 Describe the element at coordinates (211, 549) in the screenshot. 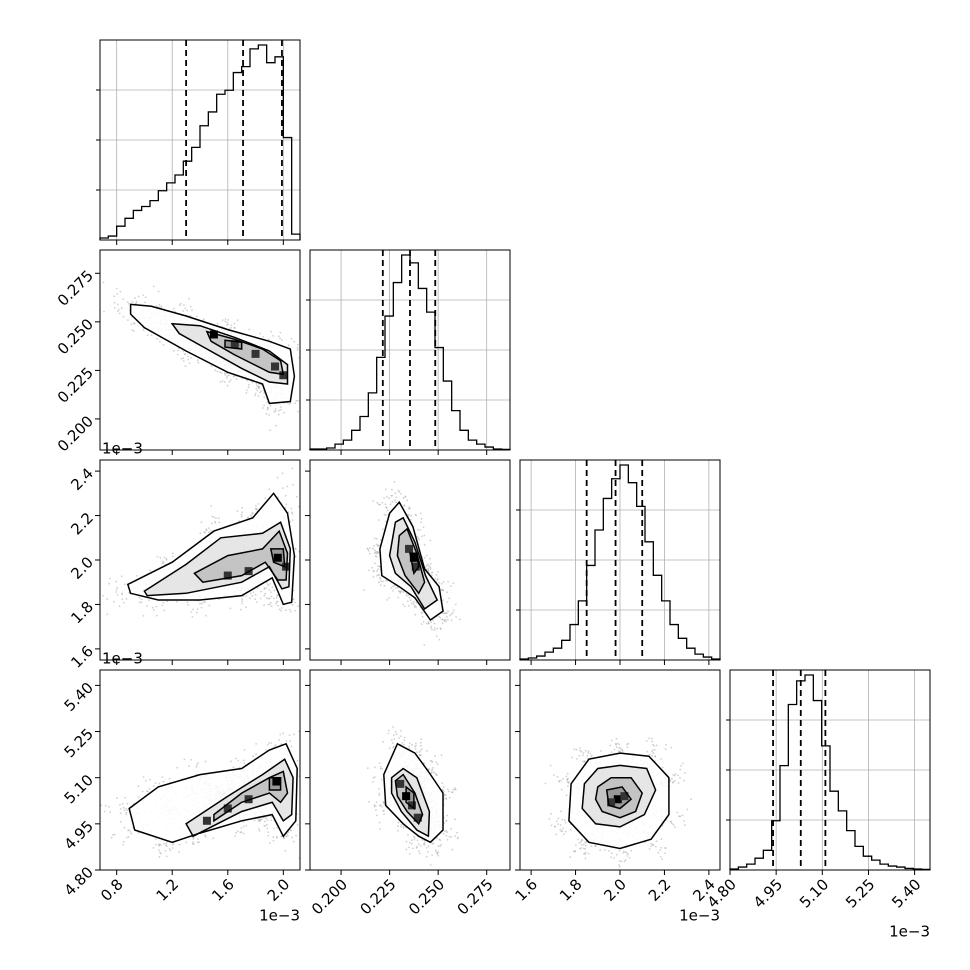

I see `contour-line` at that location.